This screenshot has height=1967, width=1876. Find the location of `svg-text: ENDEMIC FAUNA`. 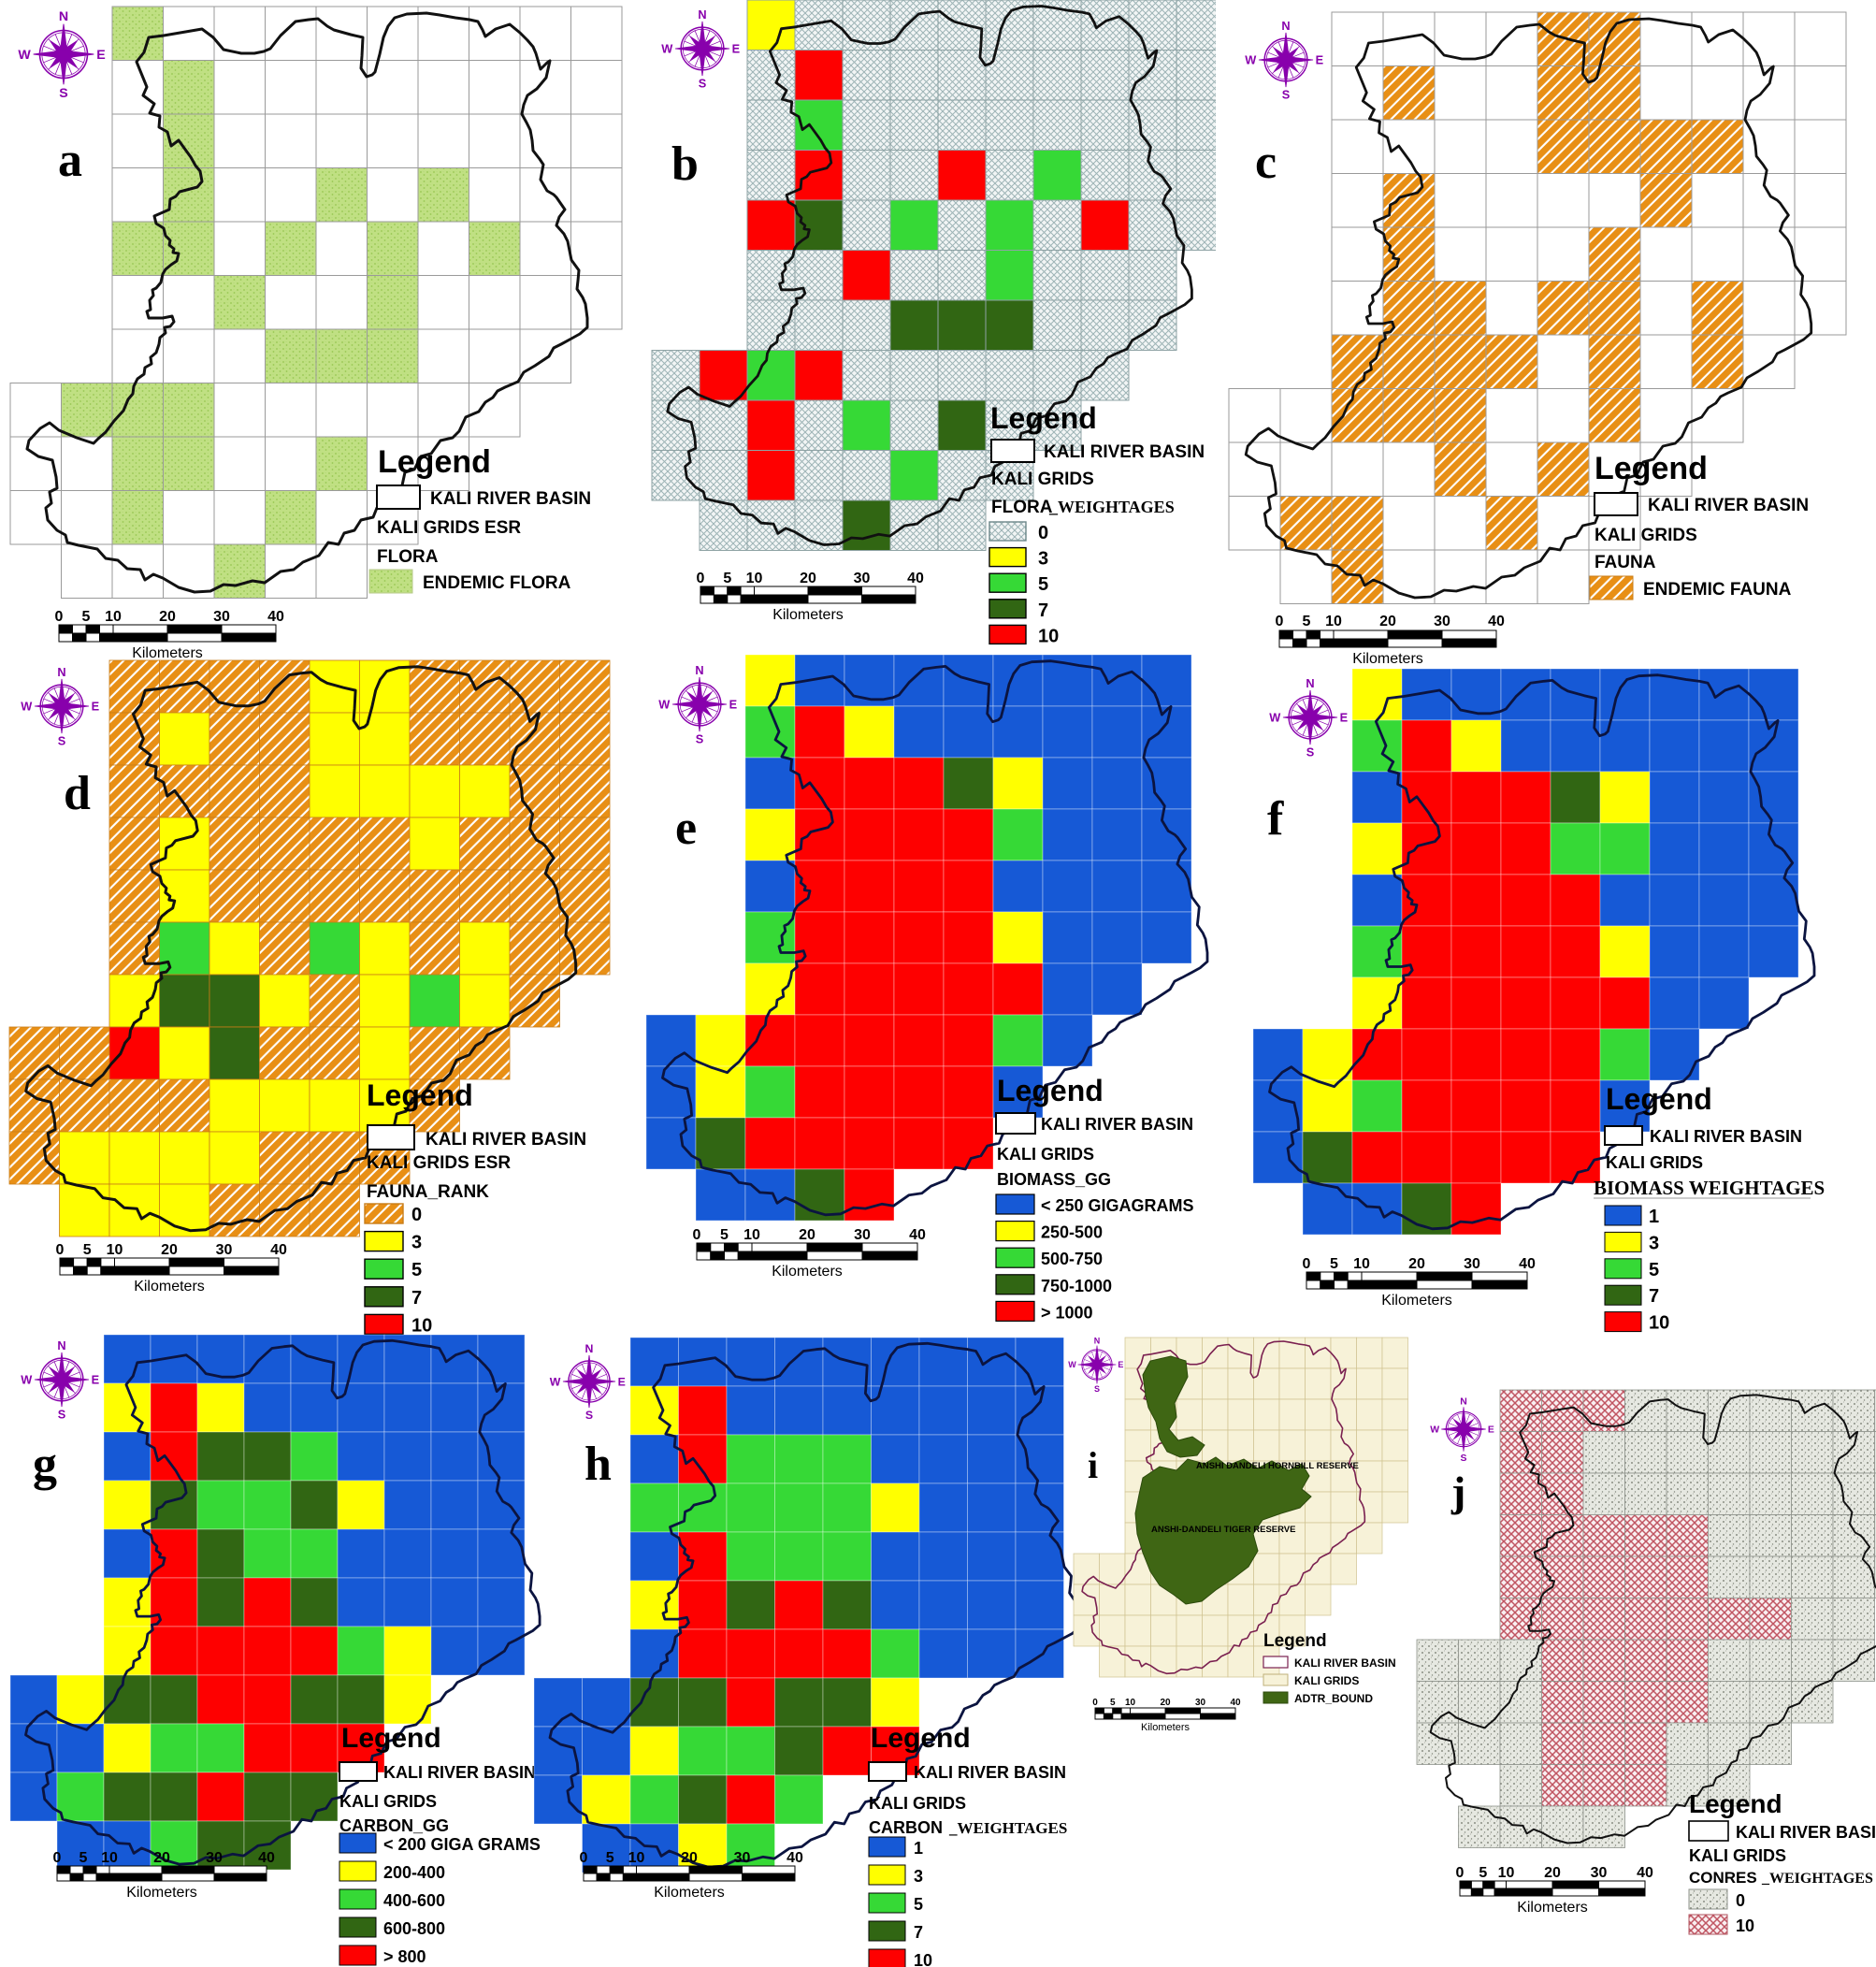

svg-text: ENDEMIC FAUNA is located at coordinates (1717, 590).